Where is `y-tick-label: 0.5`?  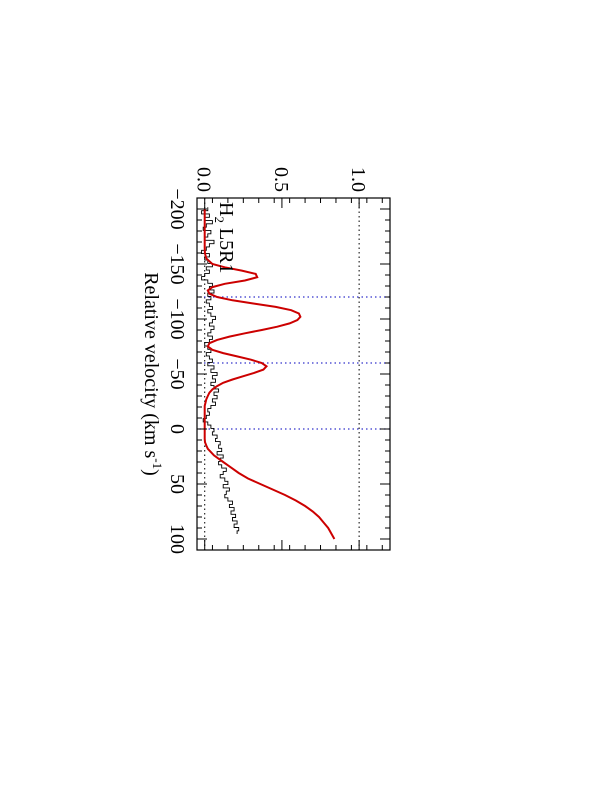
y-tick-label: 0.5 is located at coordinates (281, 179).